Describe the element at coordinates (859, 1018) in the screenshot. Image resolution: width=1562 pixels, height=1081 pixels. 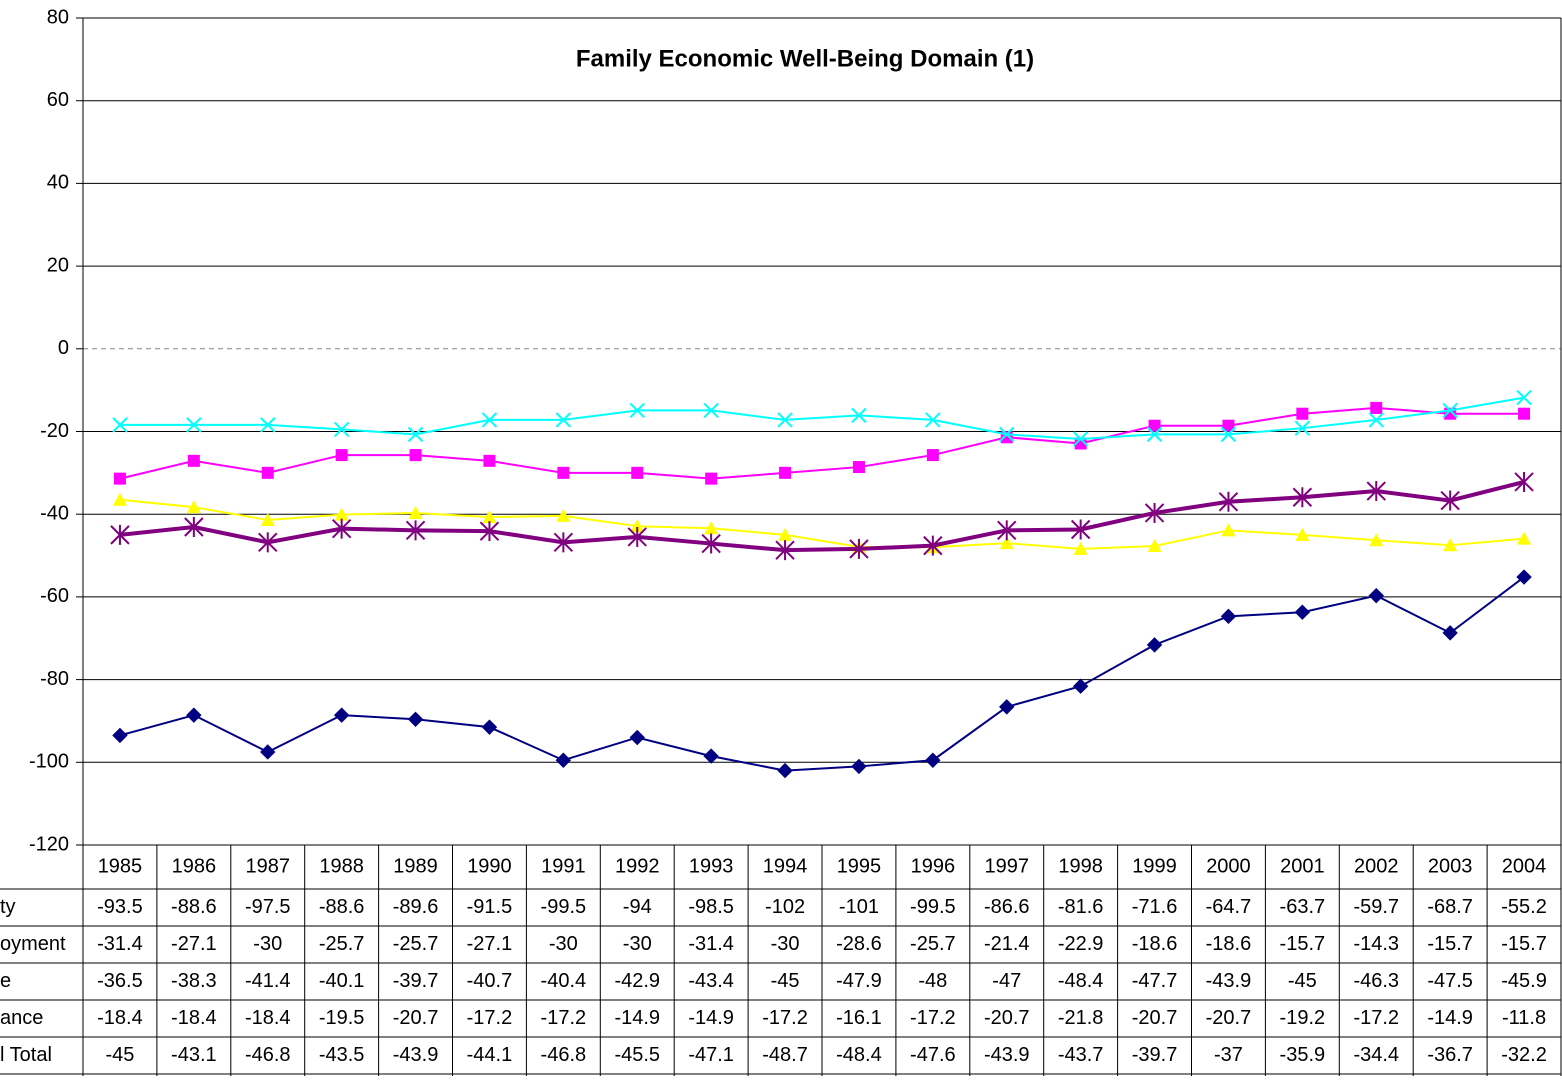
I see `table-value: -16.1` at that location.